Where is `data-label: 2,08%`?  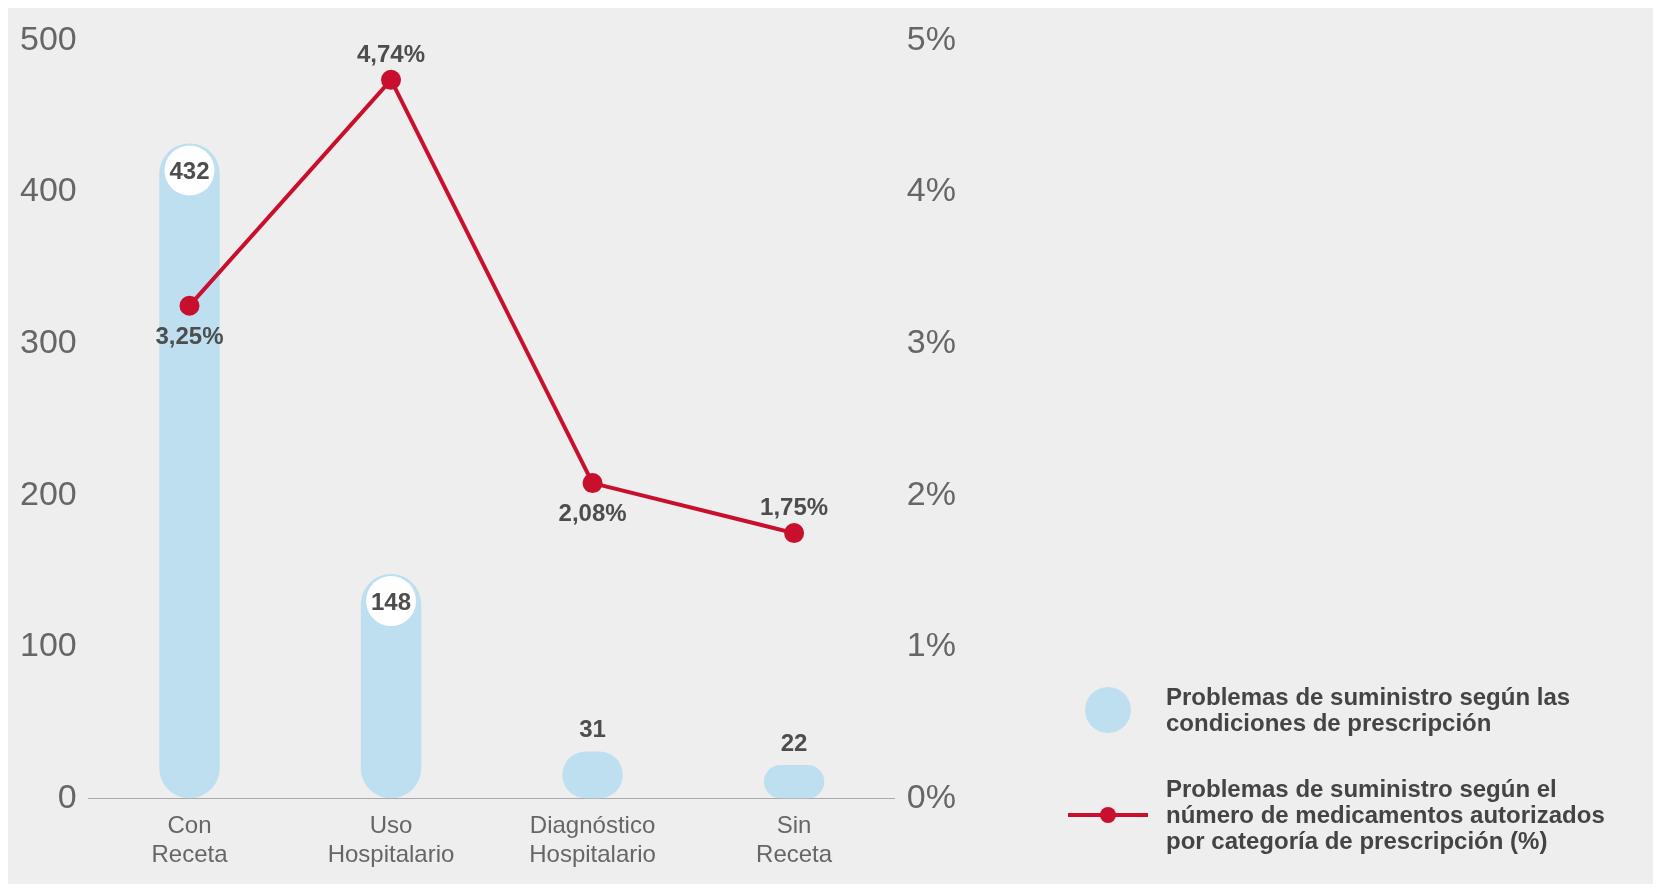 data-label: 2,08% is located at coordinates (592, 513).